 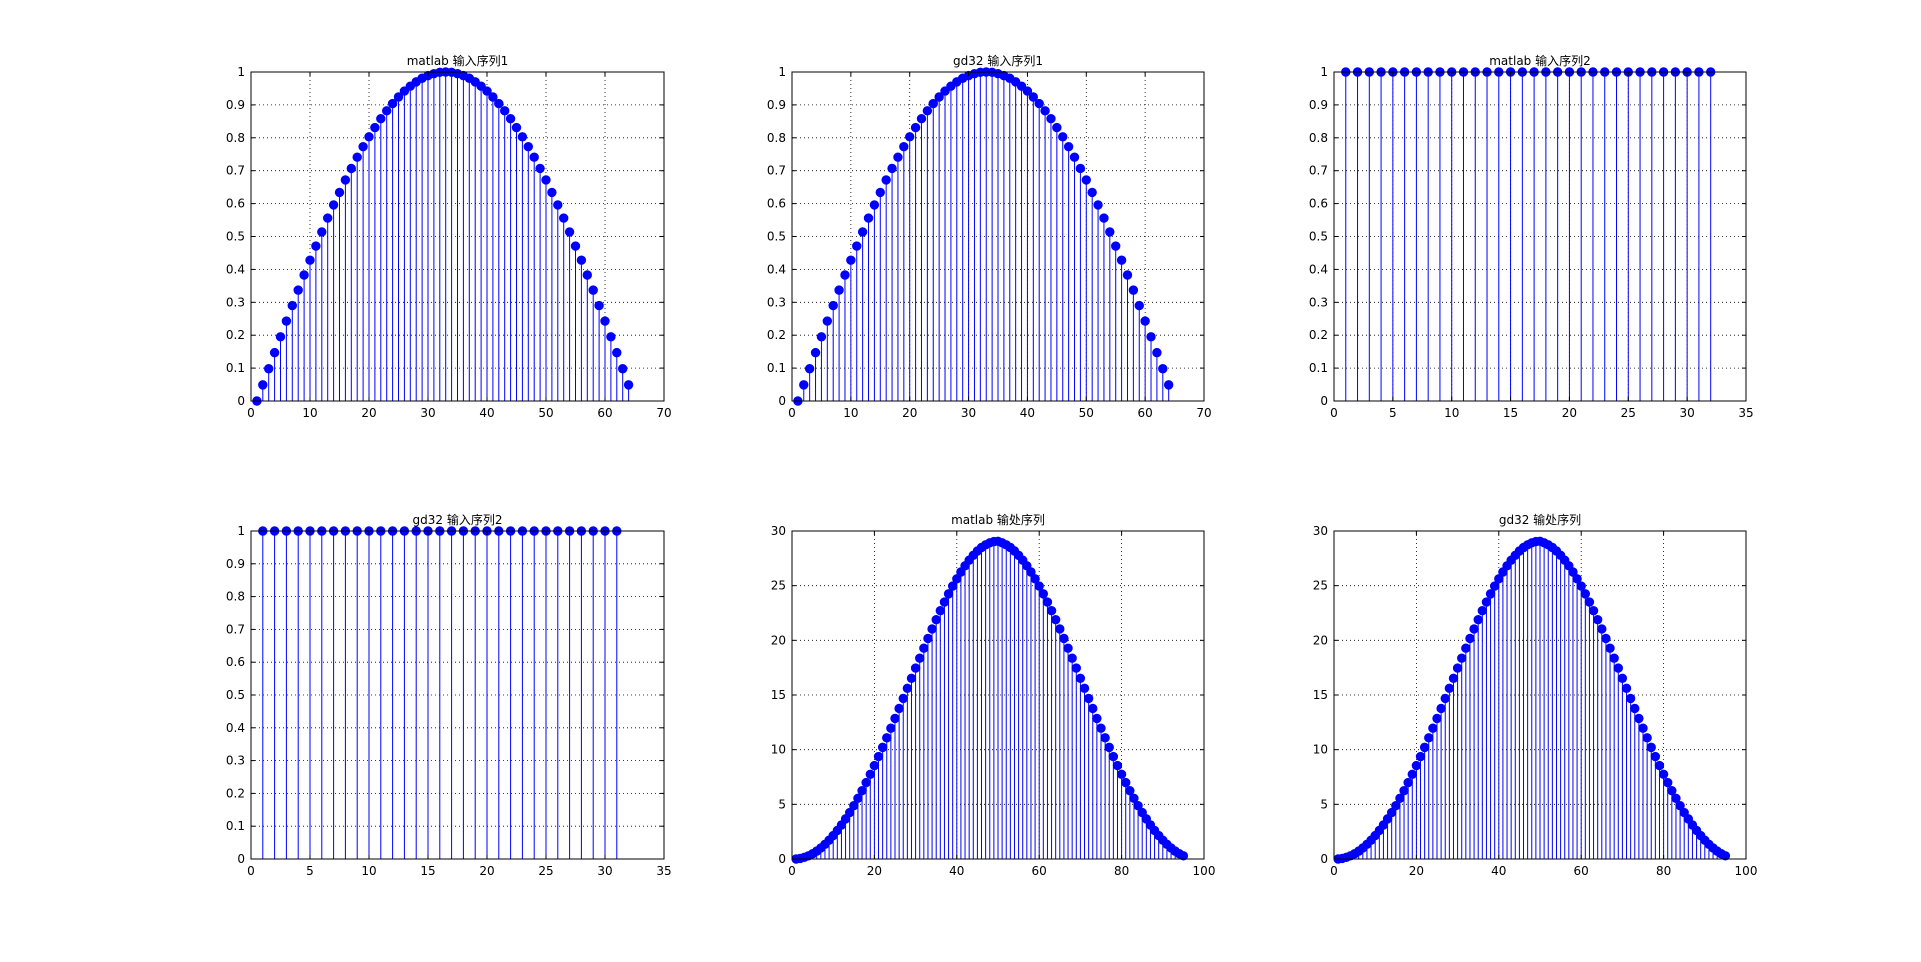 I want to click on y-tick-label: 10, so click(x=778, y=750).